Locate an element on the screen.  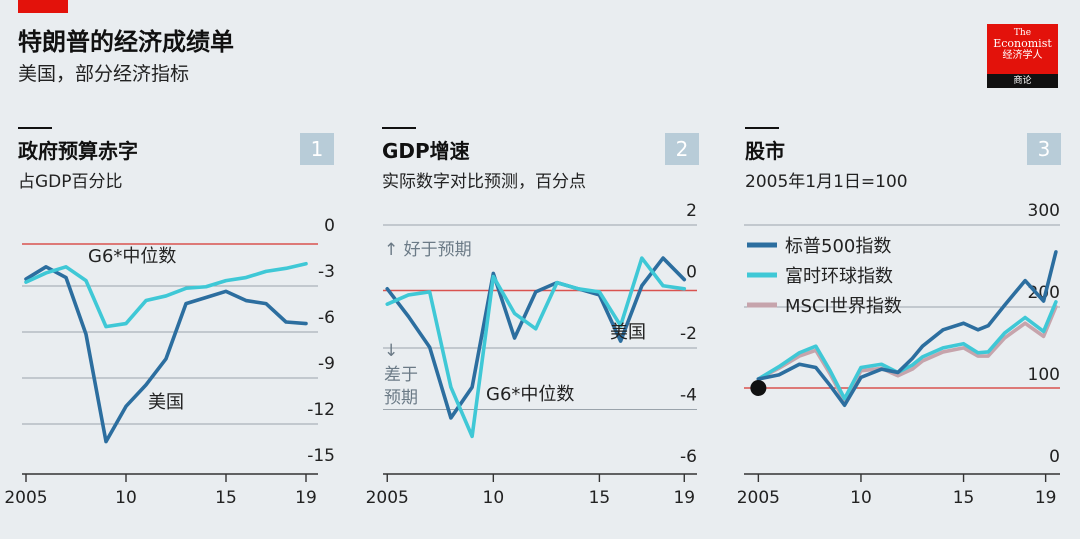
logo-line-4: 商论 is located at coordinates (1022, 81).